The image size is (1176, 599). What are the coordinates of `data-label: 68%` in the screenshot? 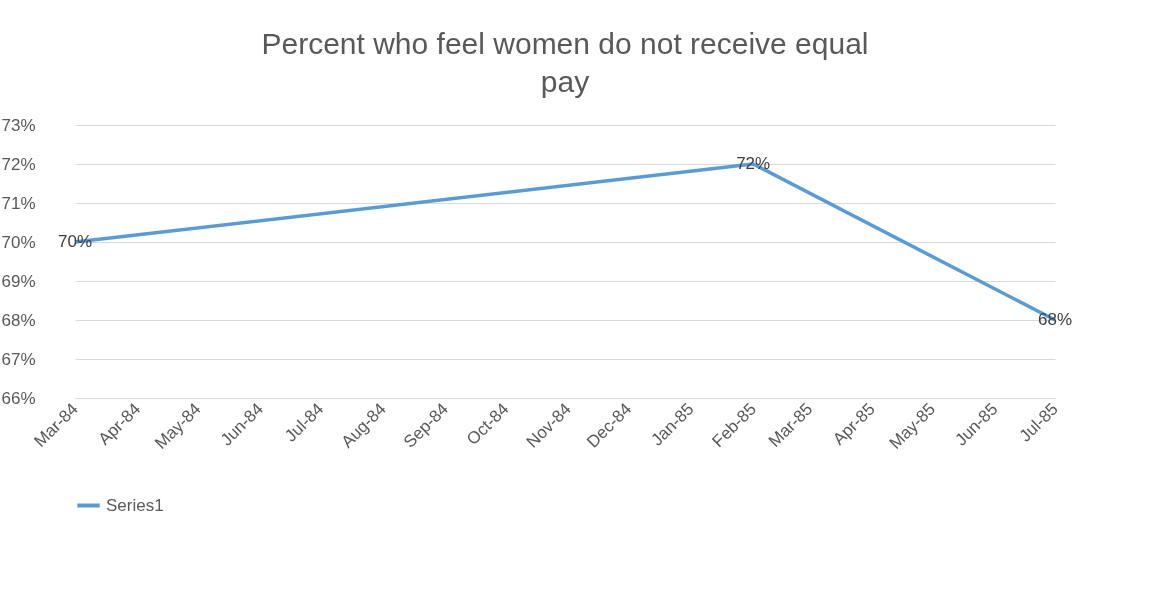 It's located at (1055, 319).